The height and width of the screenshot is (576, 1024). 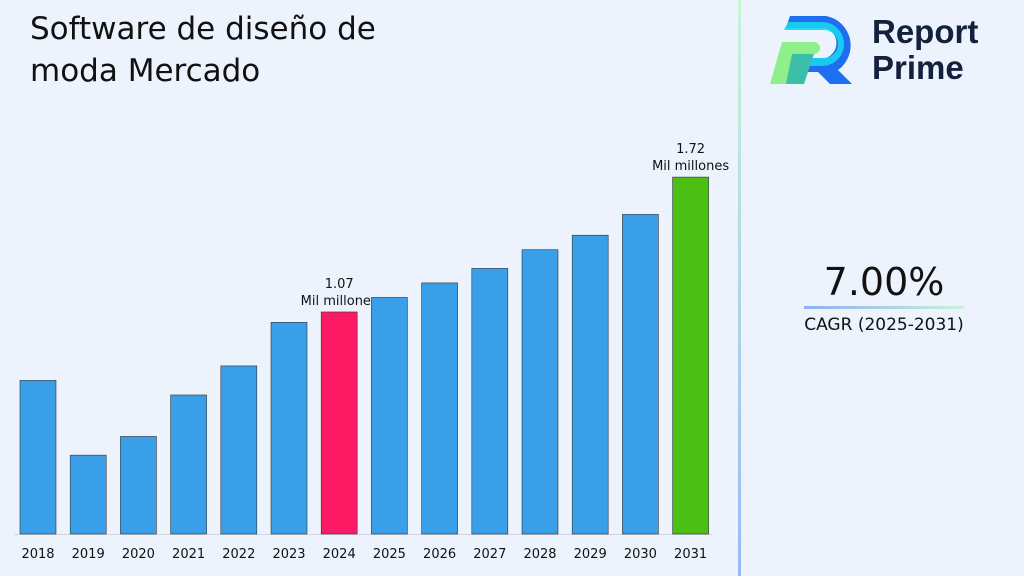 I want to click on x-tick-label: 2020, so click(x=138, y=554).